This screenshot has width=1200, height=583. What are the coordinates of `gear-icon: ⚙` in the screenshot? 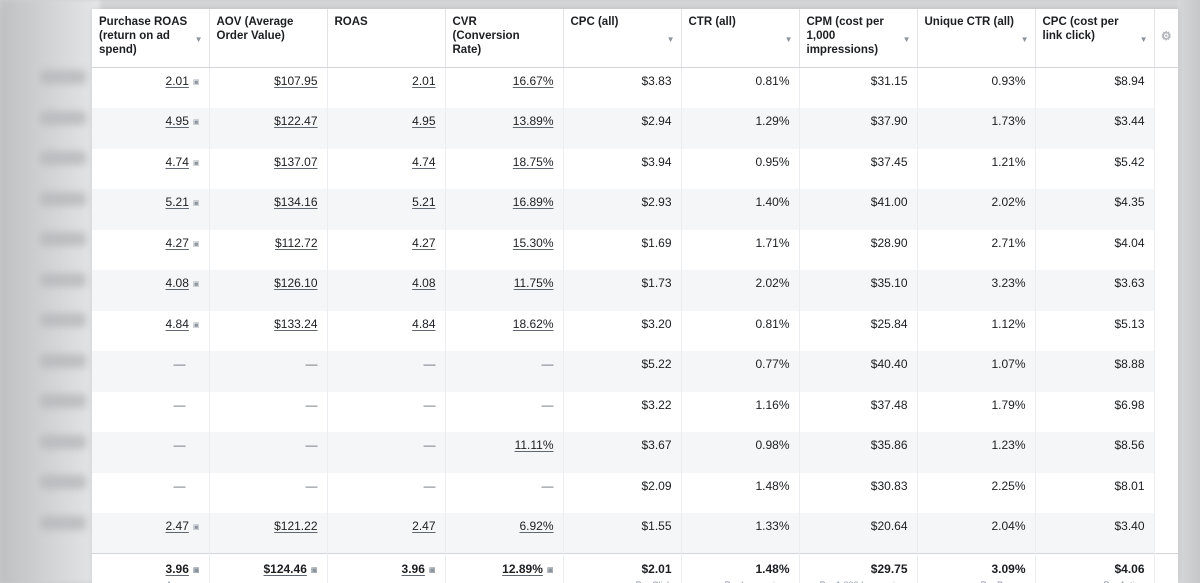 It's located at (1166, 36).